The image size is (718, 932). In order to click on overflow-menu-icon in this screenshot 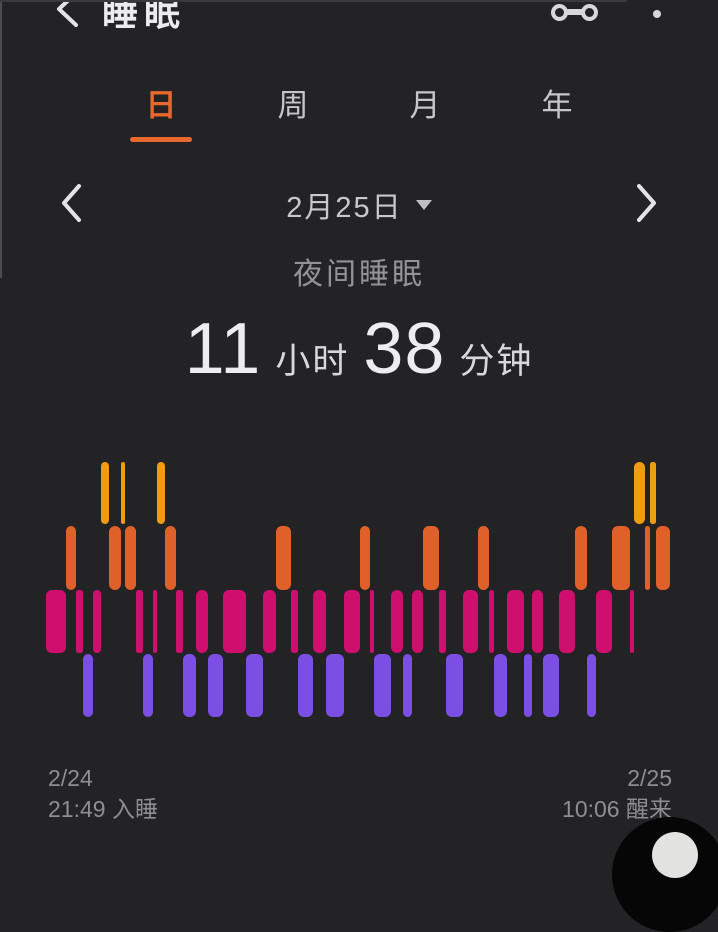, I will do `click(657, 14)`.